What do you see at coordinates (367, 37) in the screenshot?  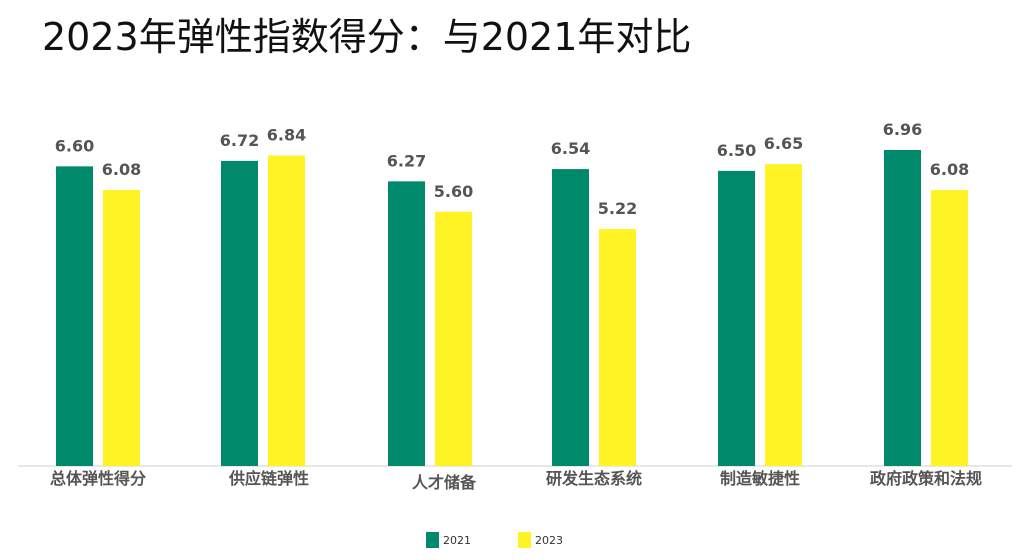 I see `chart-title: 2023年弹性指数得分：与2021年对比` at bounding box center [367, 37].